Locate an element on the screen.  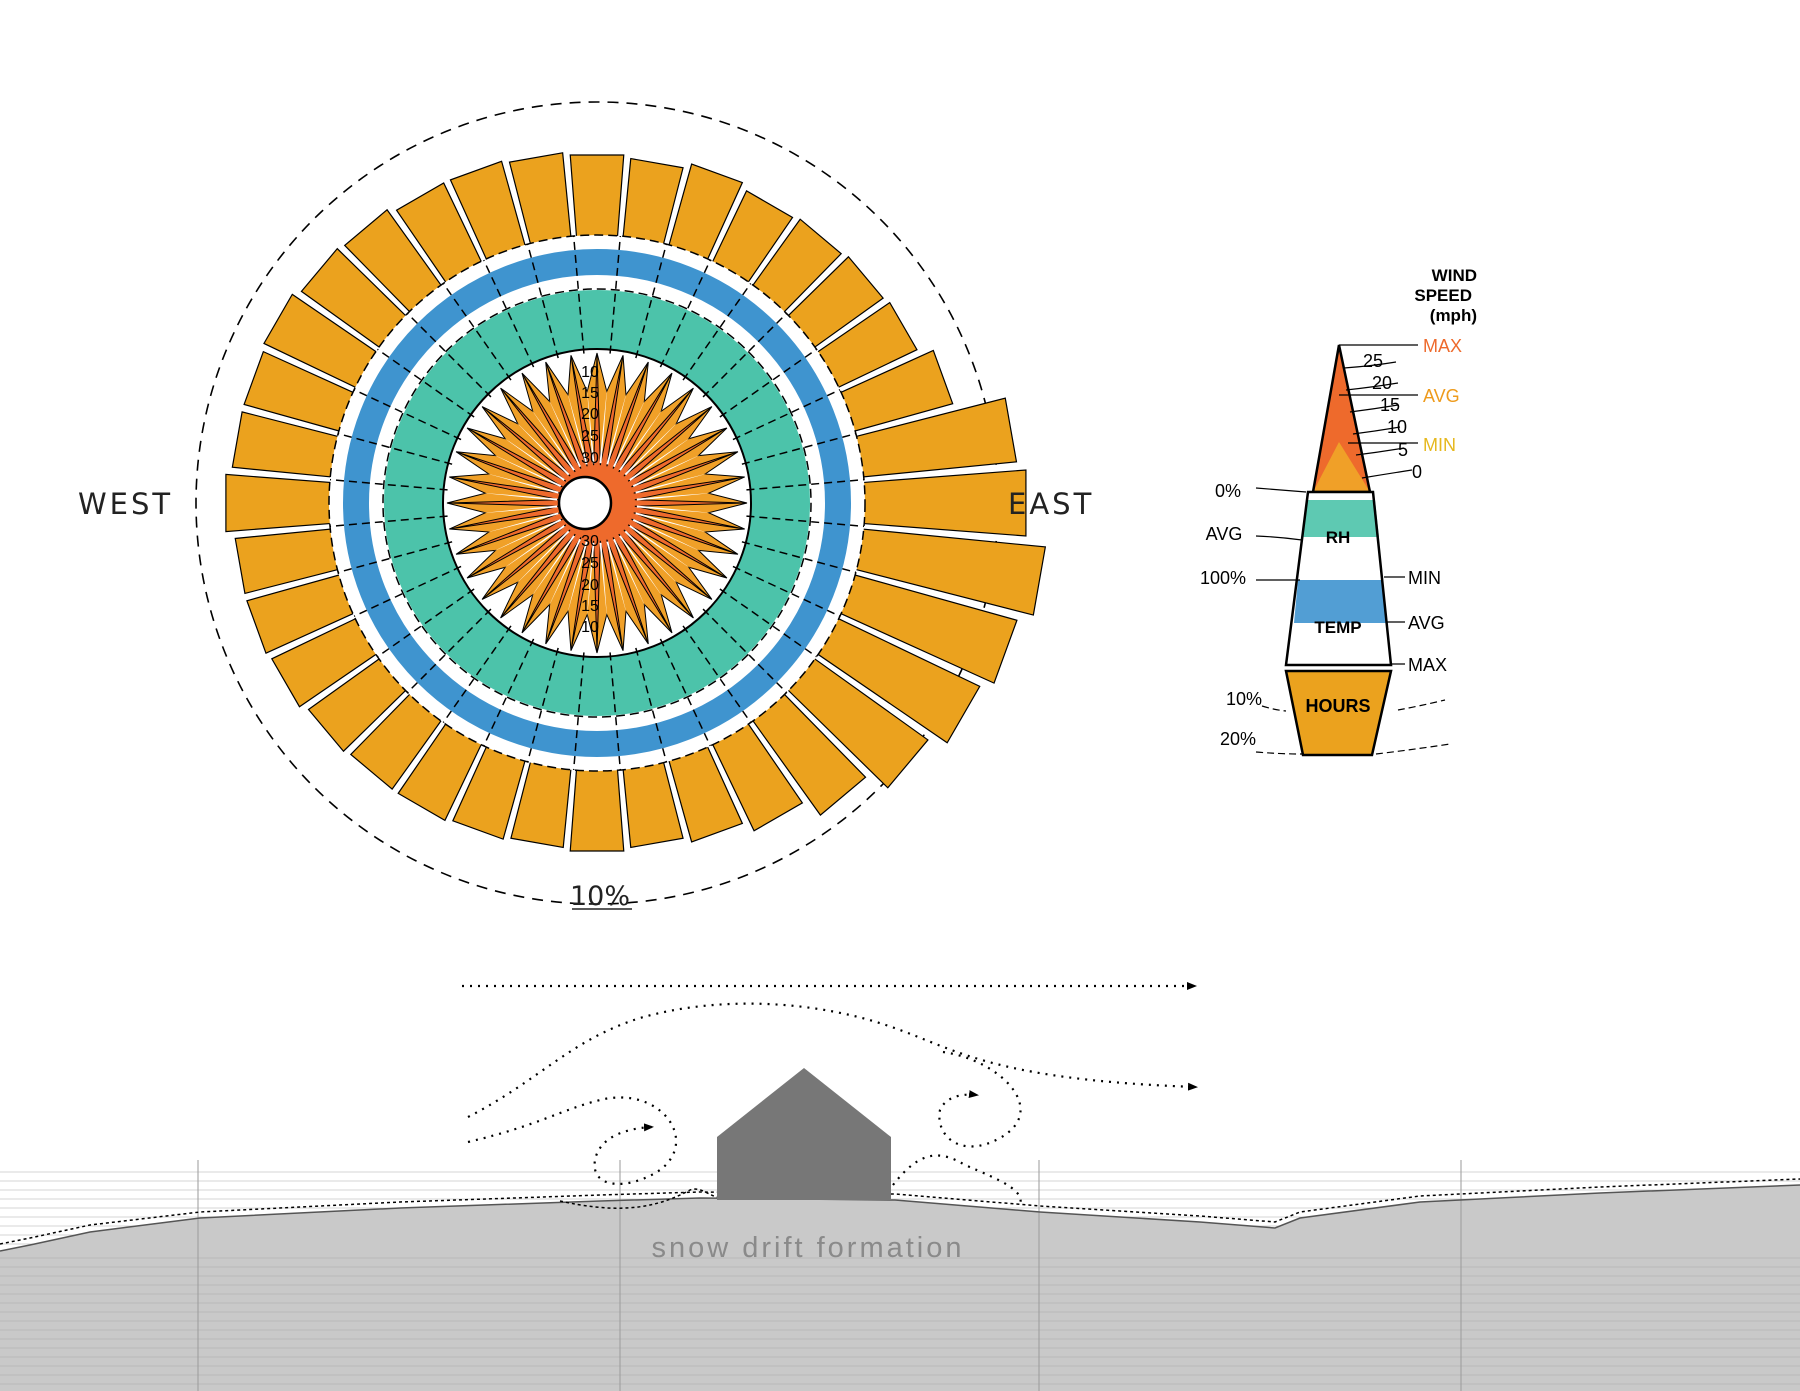
ground-edge-line is located at coordinates (900, 1218).